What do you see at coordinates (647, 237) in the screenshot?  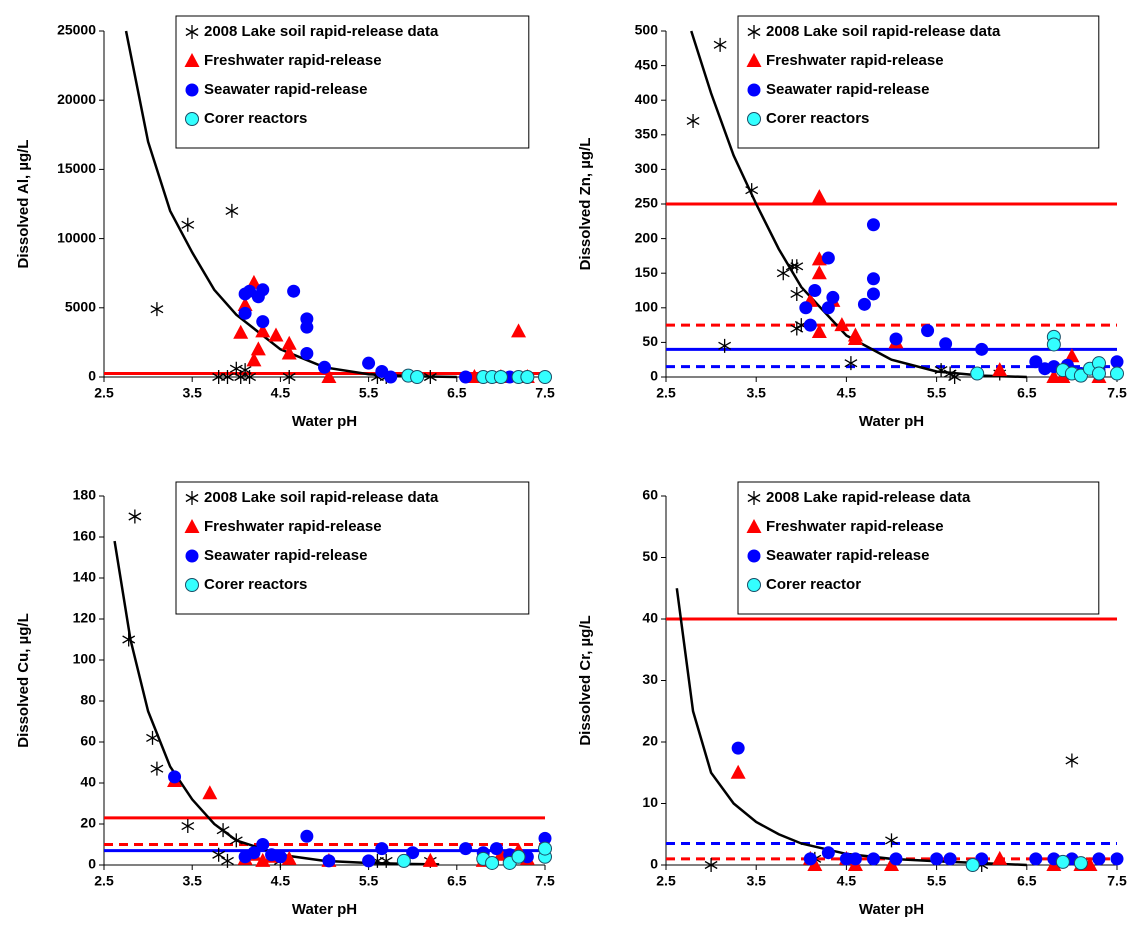 I see `y-tick-label: 200` at bounding box center [647, 237].